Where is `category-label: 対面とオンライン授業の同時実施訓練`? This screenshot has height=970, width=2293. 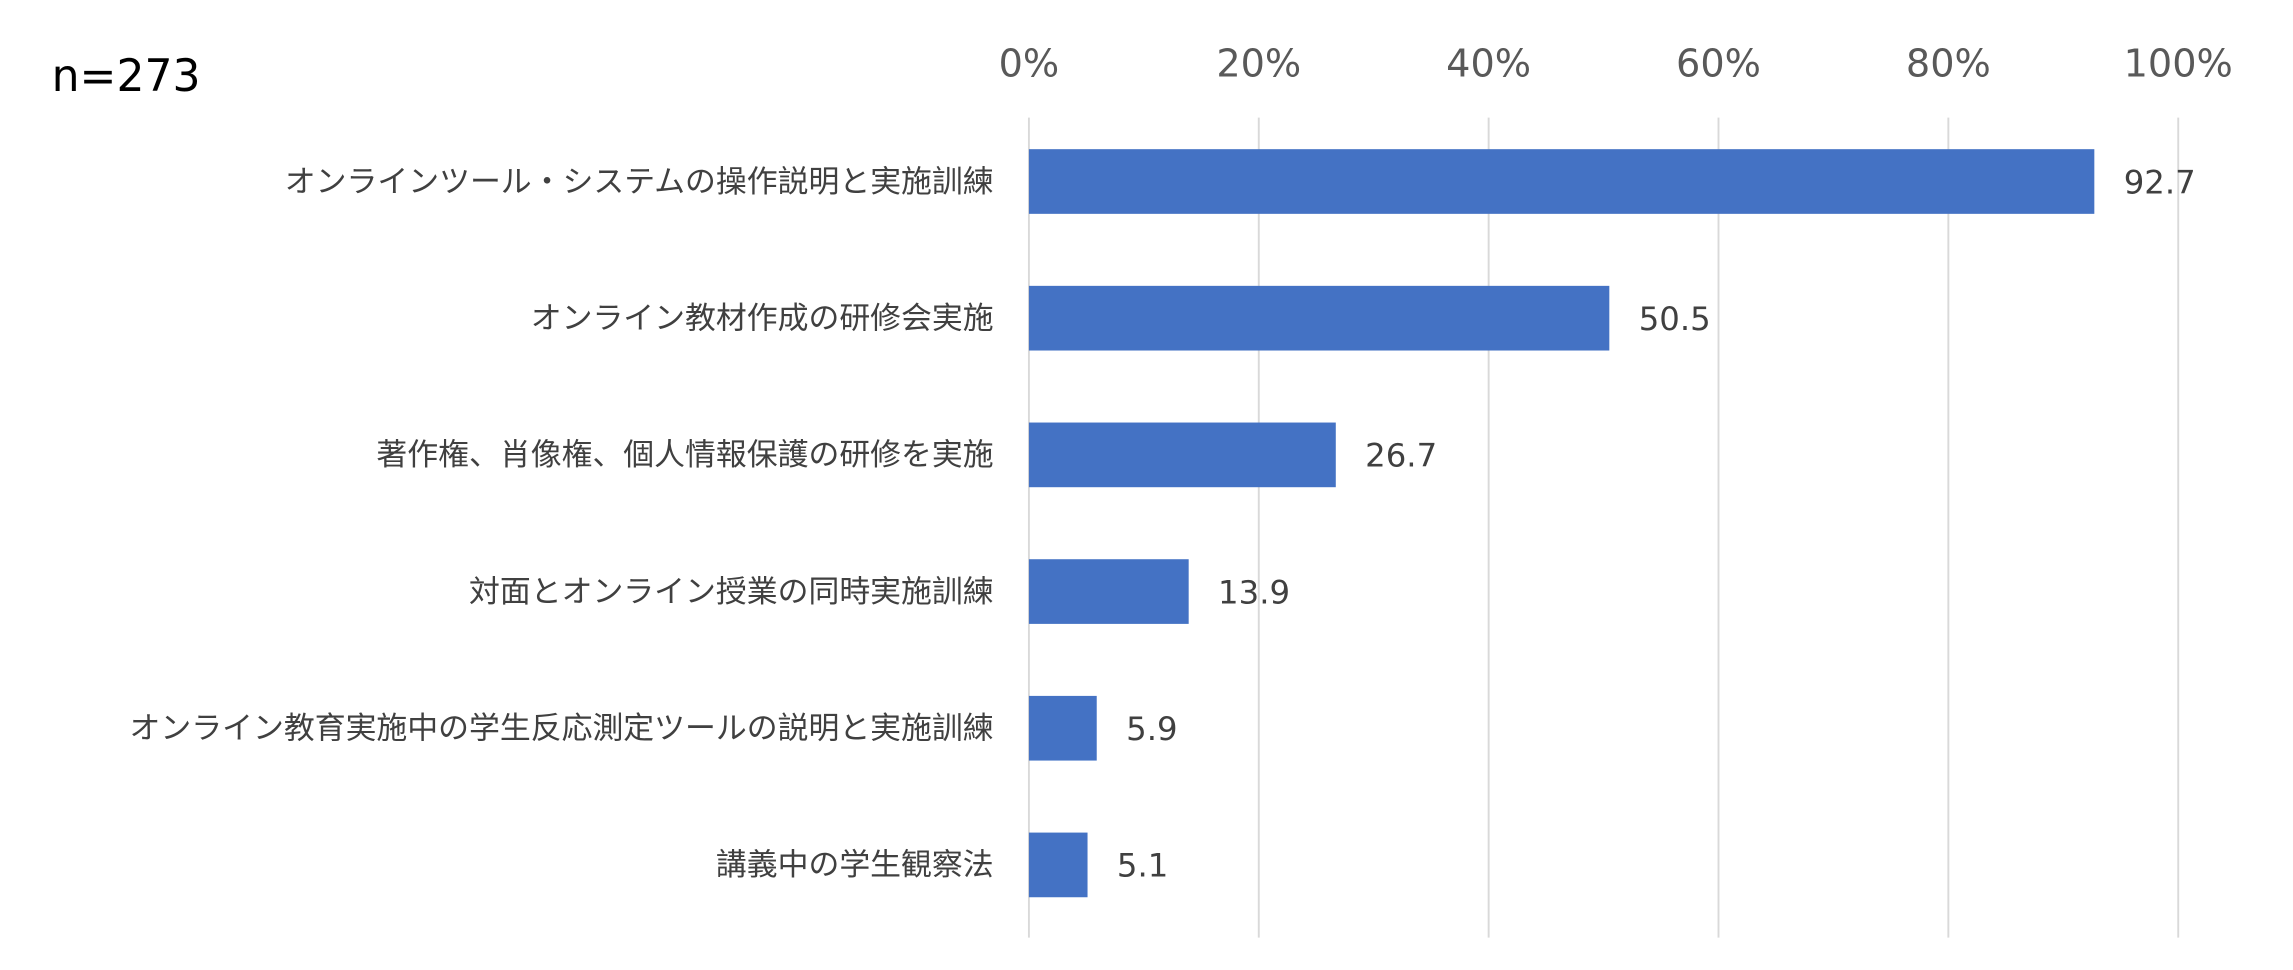 category-label: 対面とオンライン授業の同時実施訓練 is located at coordinates (731, 592).